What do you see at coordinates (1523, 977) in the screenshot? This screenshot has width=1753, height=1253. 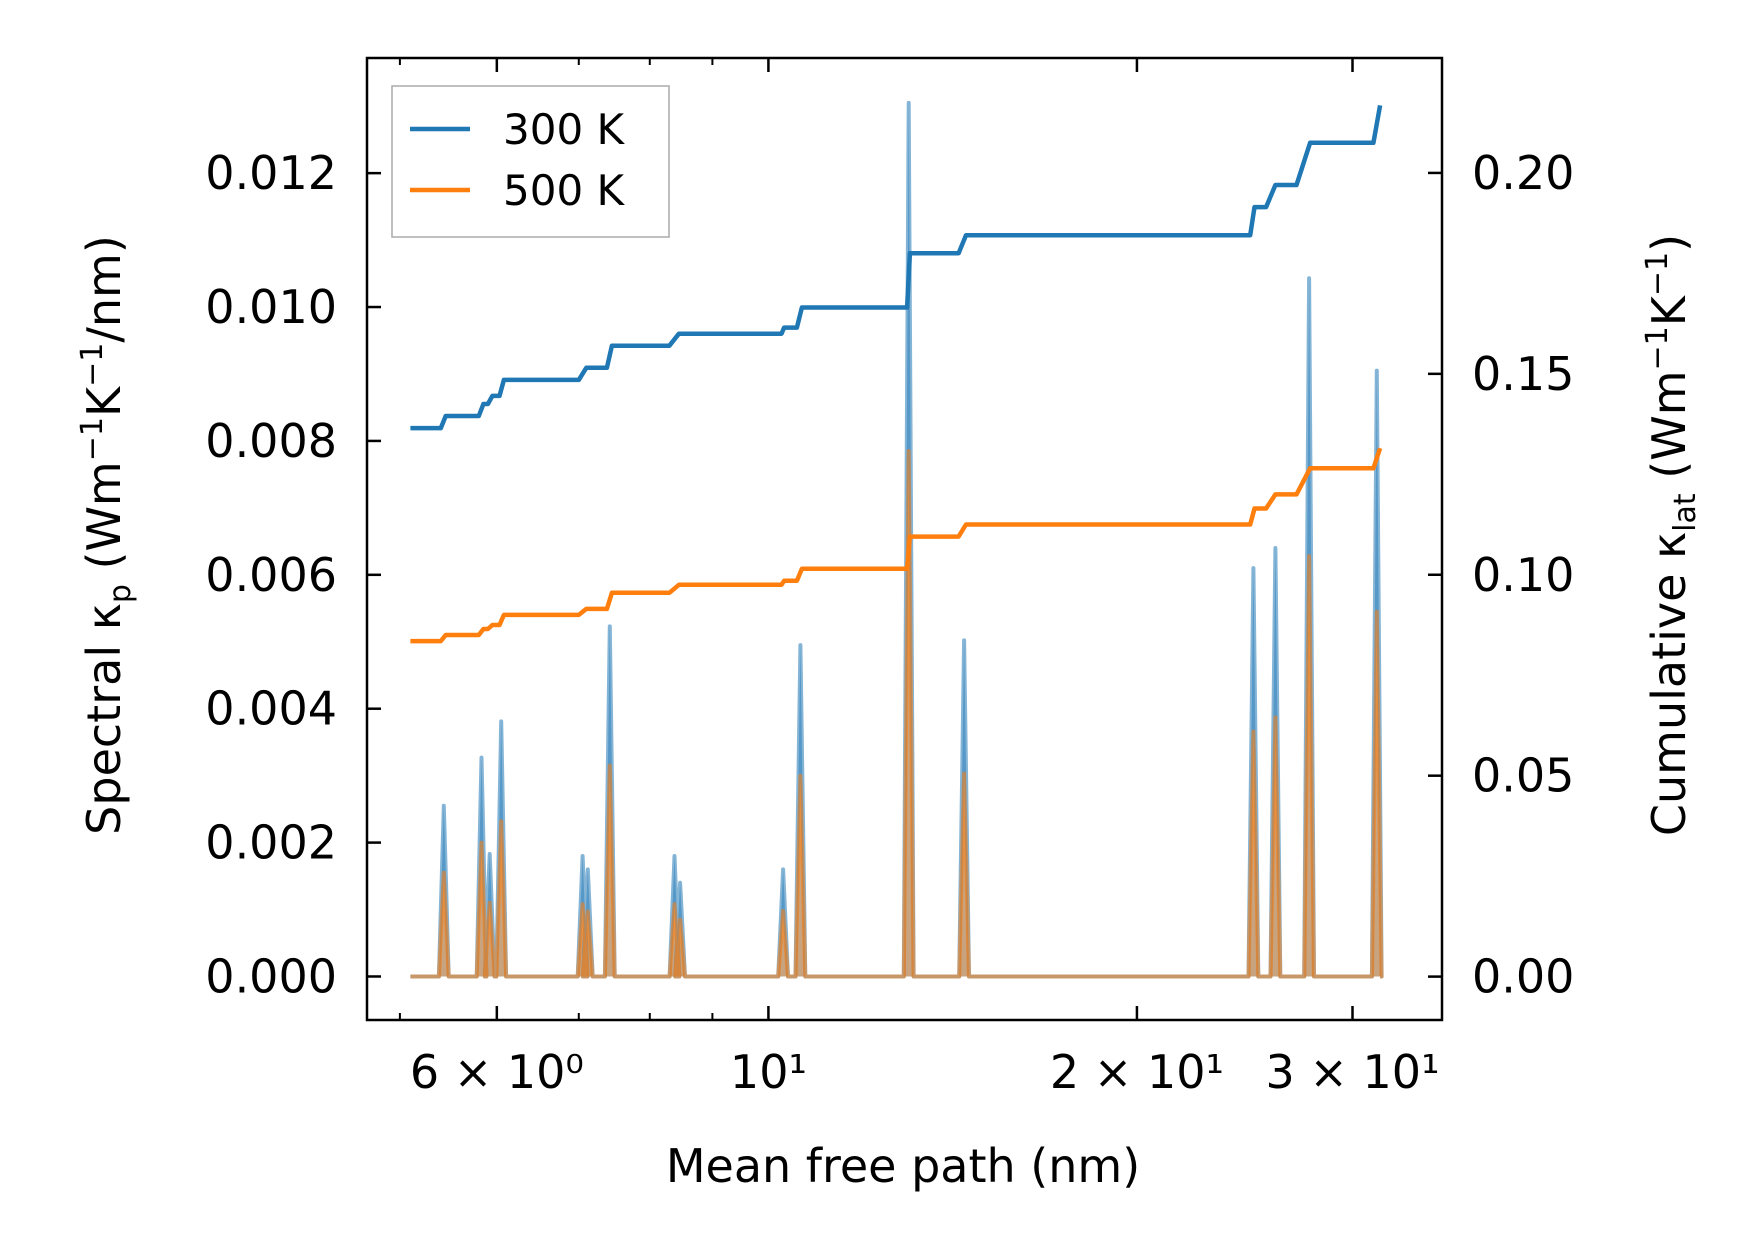 I see `right-tick-label-0: 0.00` at bounding box center [1523, 977].